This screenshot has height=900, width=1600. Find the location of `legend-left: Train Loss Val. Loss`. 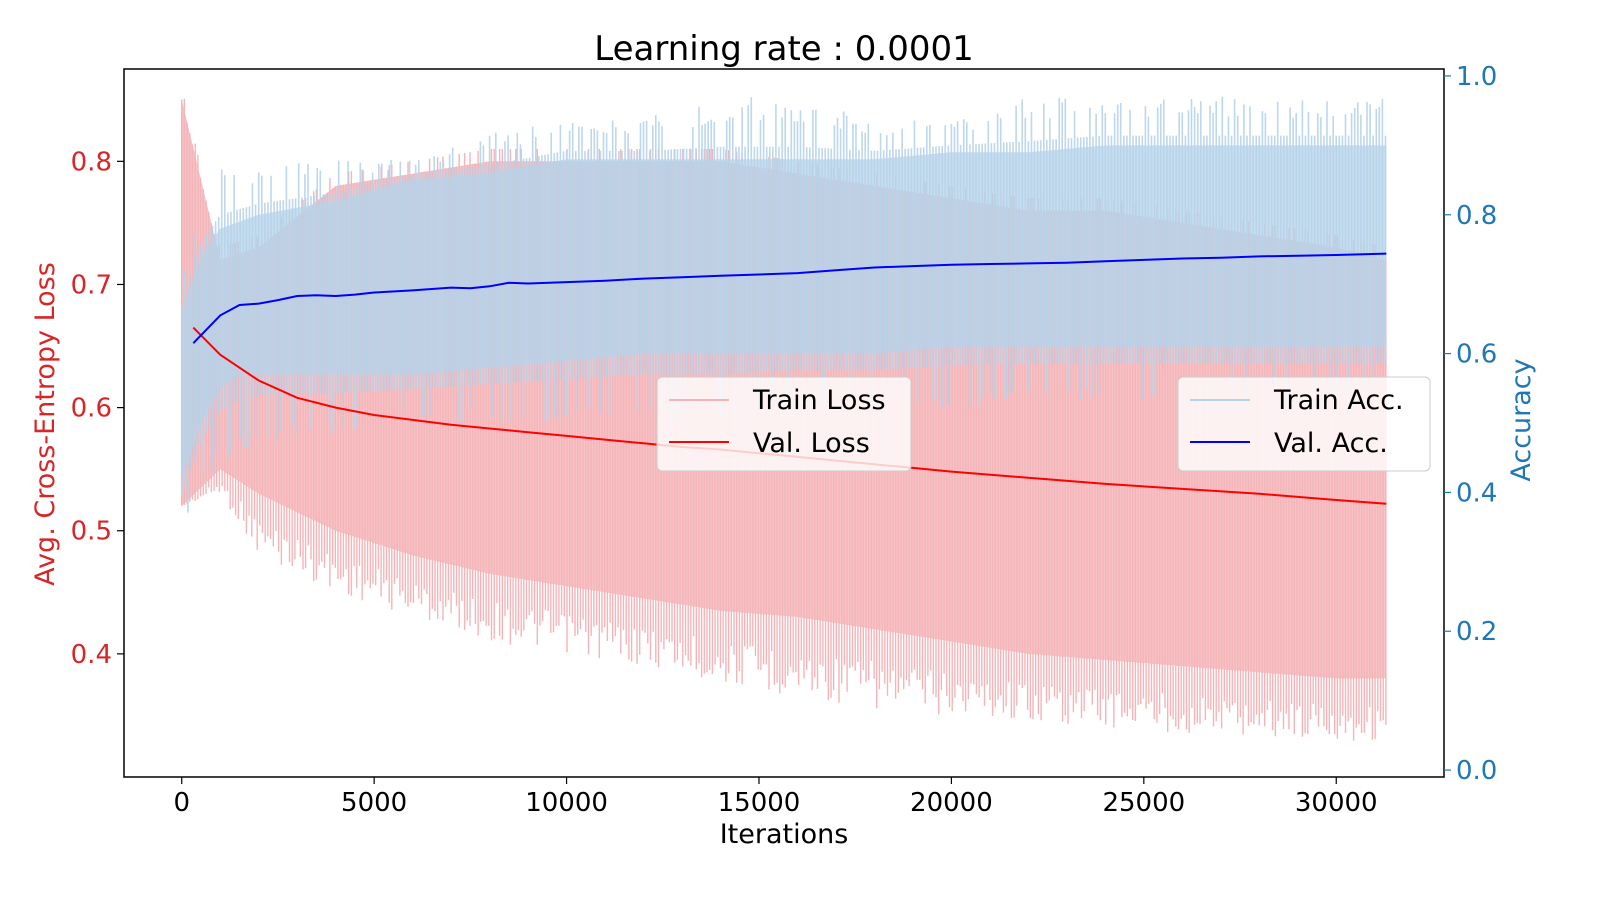

legend-left: Train Loss Val. Loss is located at coordinates (784, 424).